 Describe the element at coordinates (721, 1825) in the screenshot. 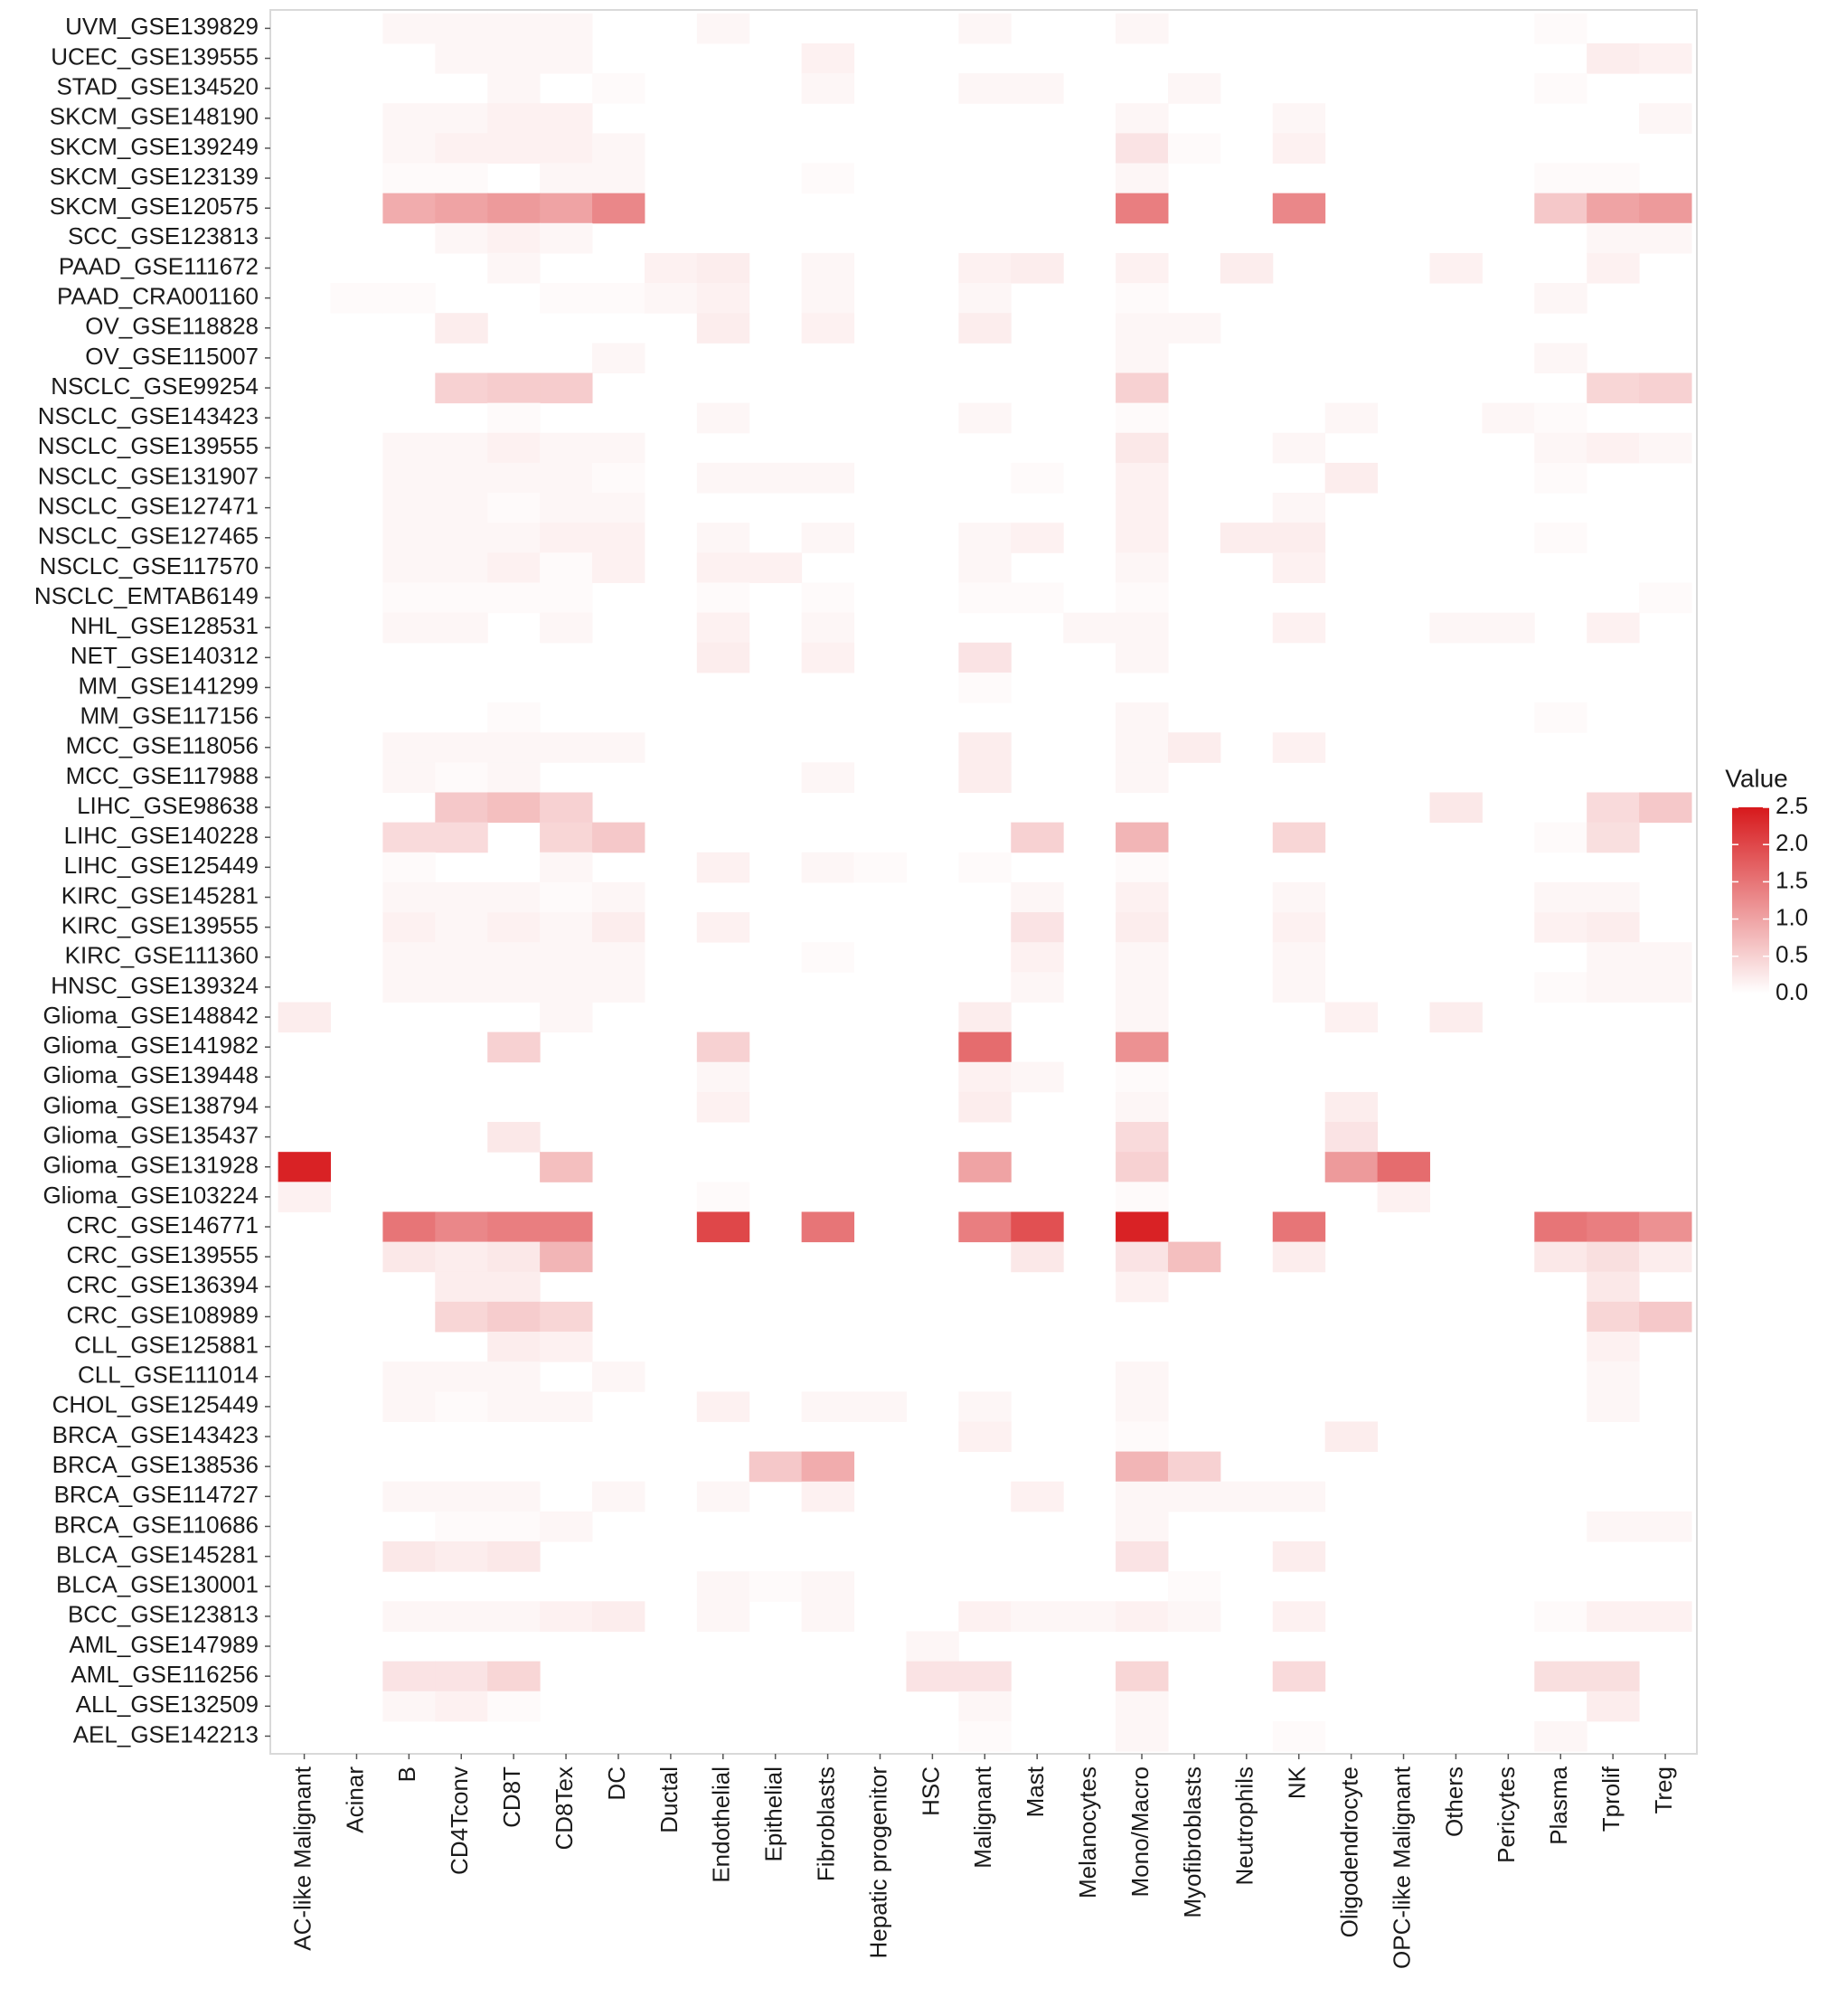

I see `x-tick-label: Endothelial` at that location.